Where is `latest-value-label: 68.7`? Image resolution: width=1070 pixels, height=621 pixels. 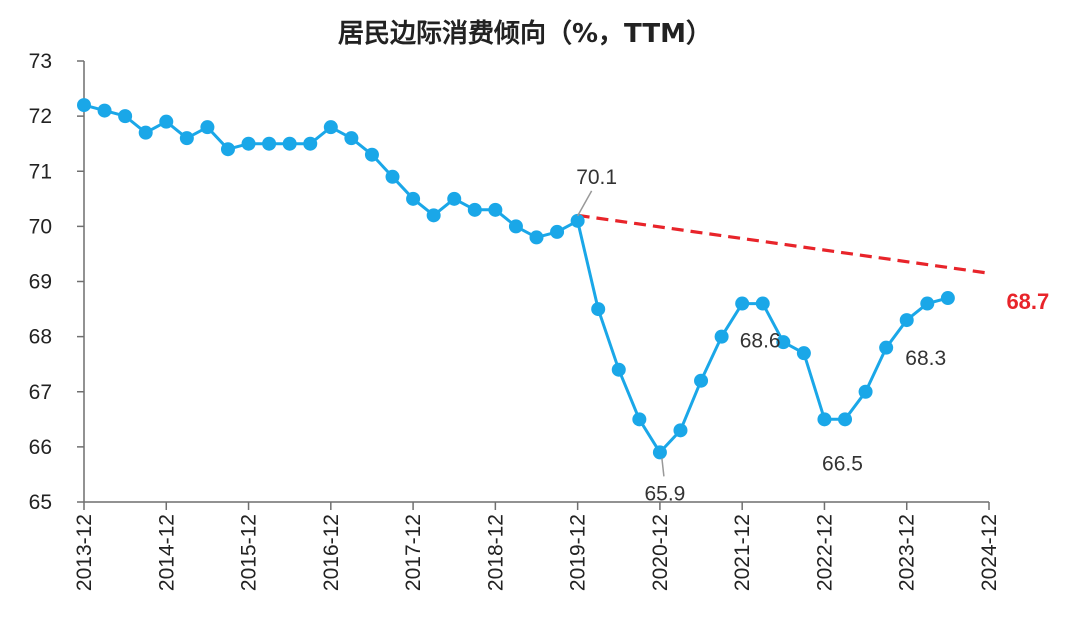 latest-value-label: 68.7 is located at coordinates (1027, 301).